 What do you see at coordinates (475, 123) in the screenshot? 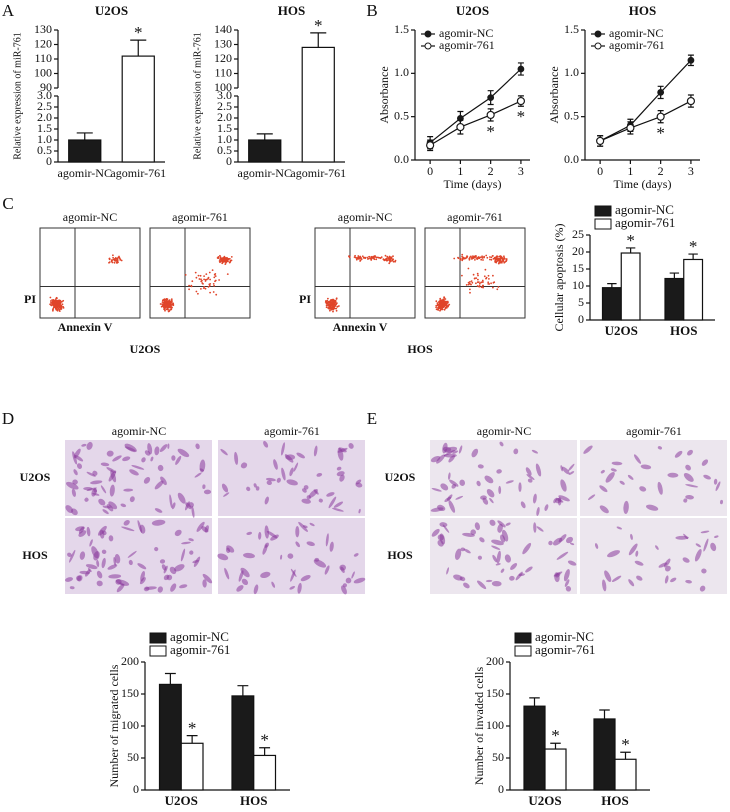
I see `line` at bounding box center [475, 123].